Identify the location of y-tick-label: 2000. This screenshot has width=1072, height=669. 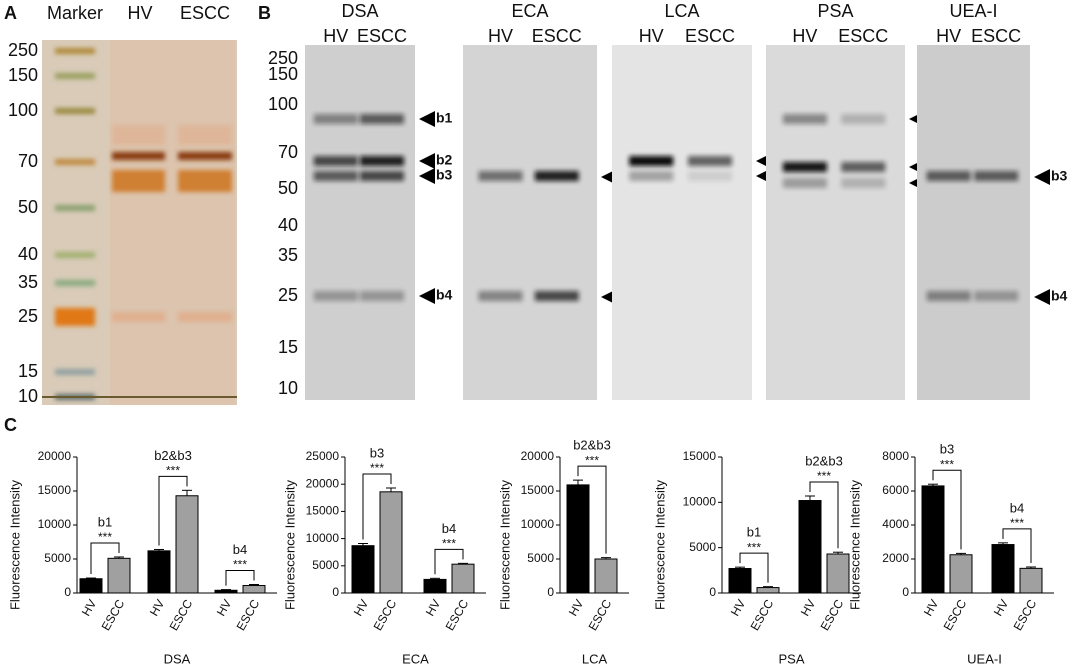
(895, 558).